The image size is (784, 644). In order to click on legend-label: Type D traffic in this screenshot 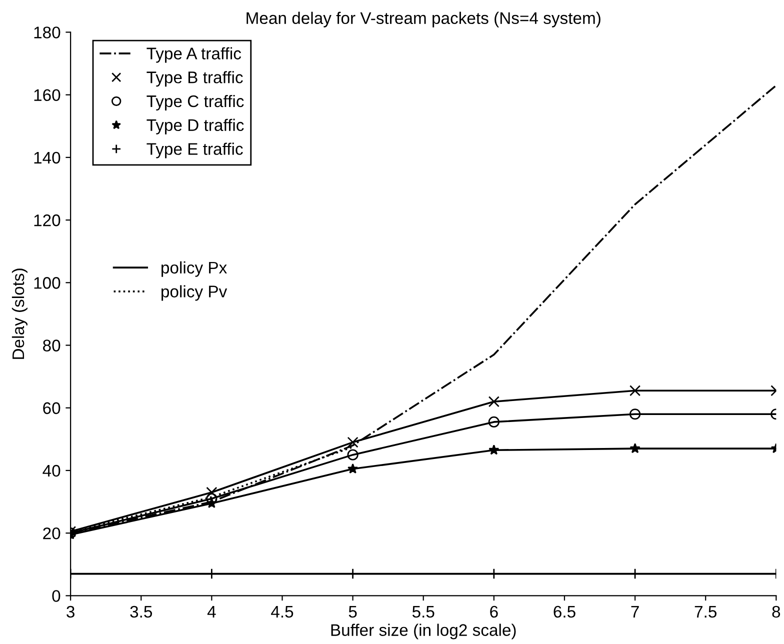, I will do `click(195, 126)`.